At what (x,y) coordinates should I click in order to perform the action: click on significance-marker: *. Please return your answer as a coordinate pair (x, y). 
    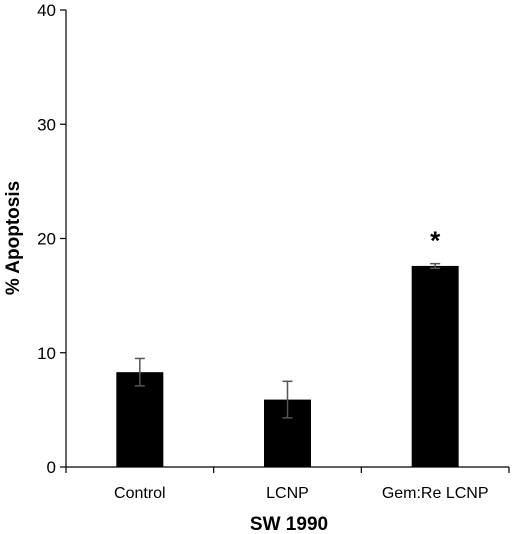
    Looking at the image, I should click on (435, 241).